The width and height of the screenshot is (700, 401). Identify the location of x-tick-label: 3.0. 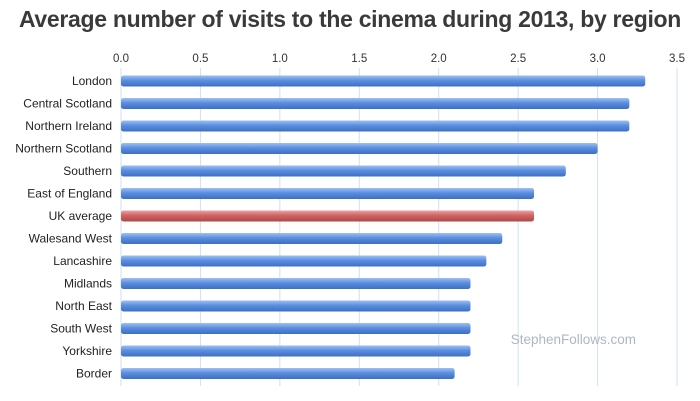
(598, 59).